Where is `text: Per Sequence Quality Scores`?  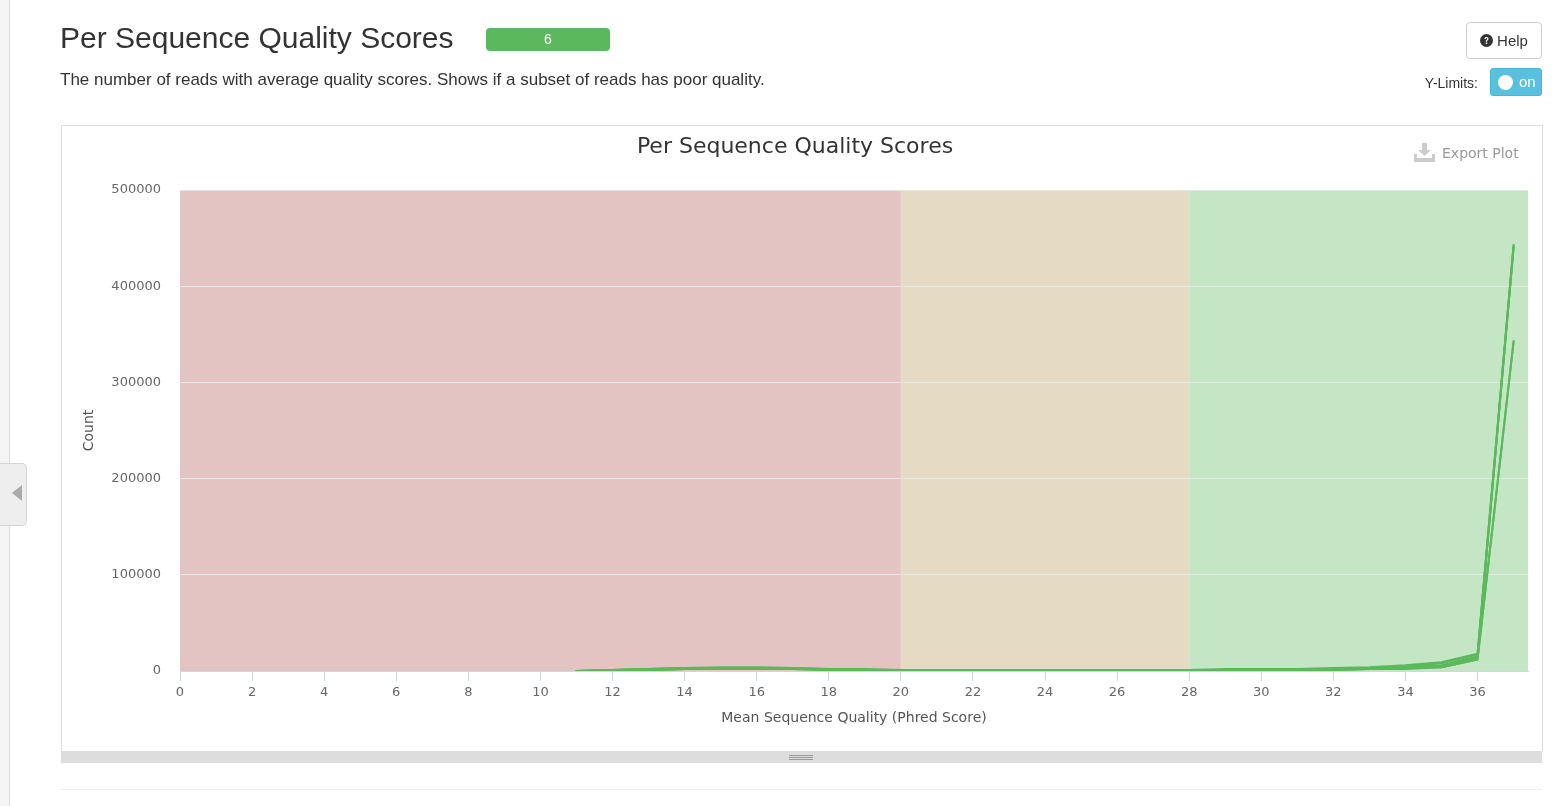
text: Per Sequence Quality Scores is located at coordinates (257, 38).